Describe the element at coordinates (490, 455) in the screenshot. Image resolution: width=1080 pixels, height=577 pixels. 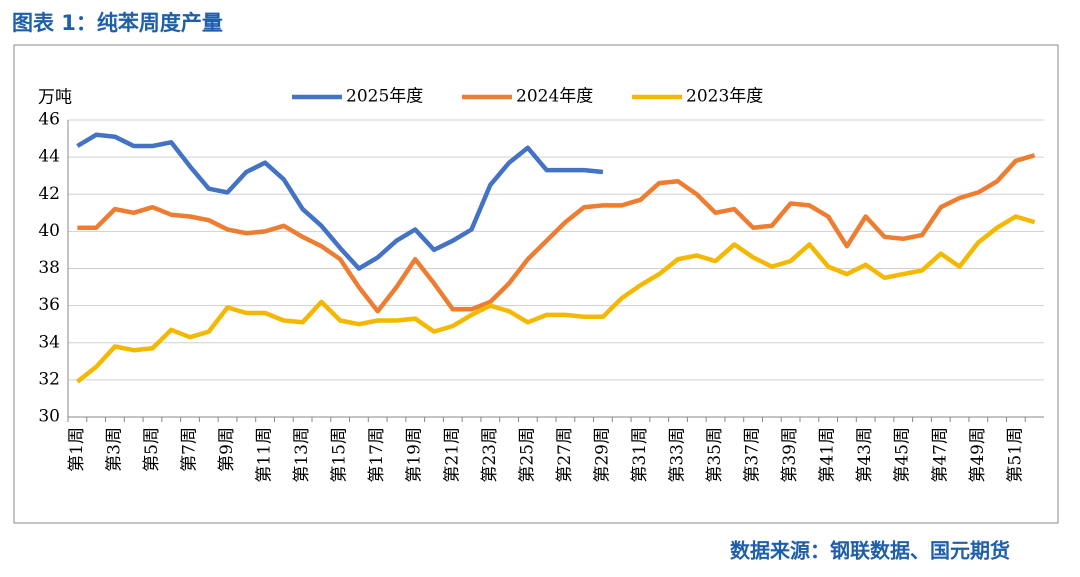
I see `x-tick-label: 第23周` at that location.